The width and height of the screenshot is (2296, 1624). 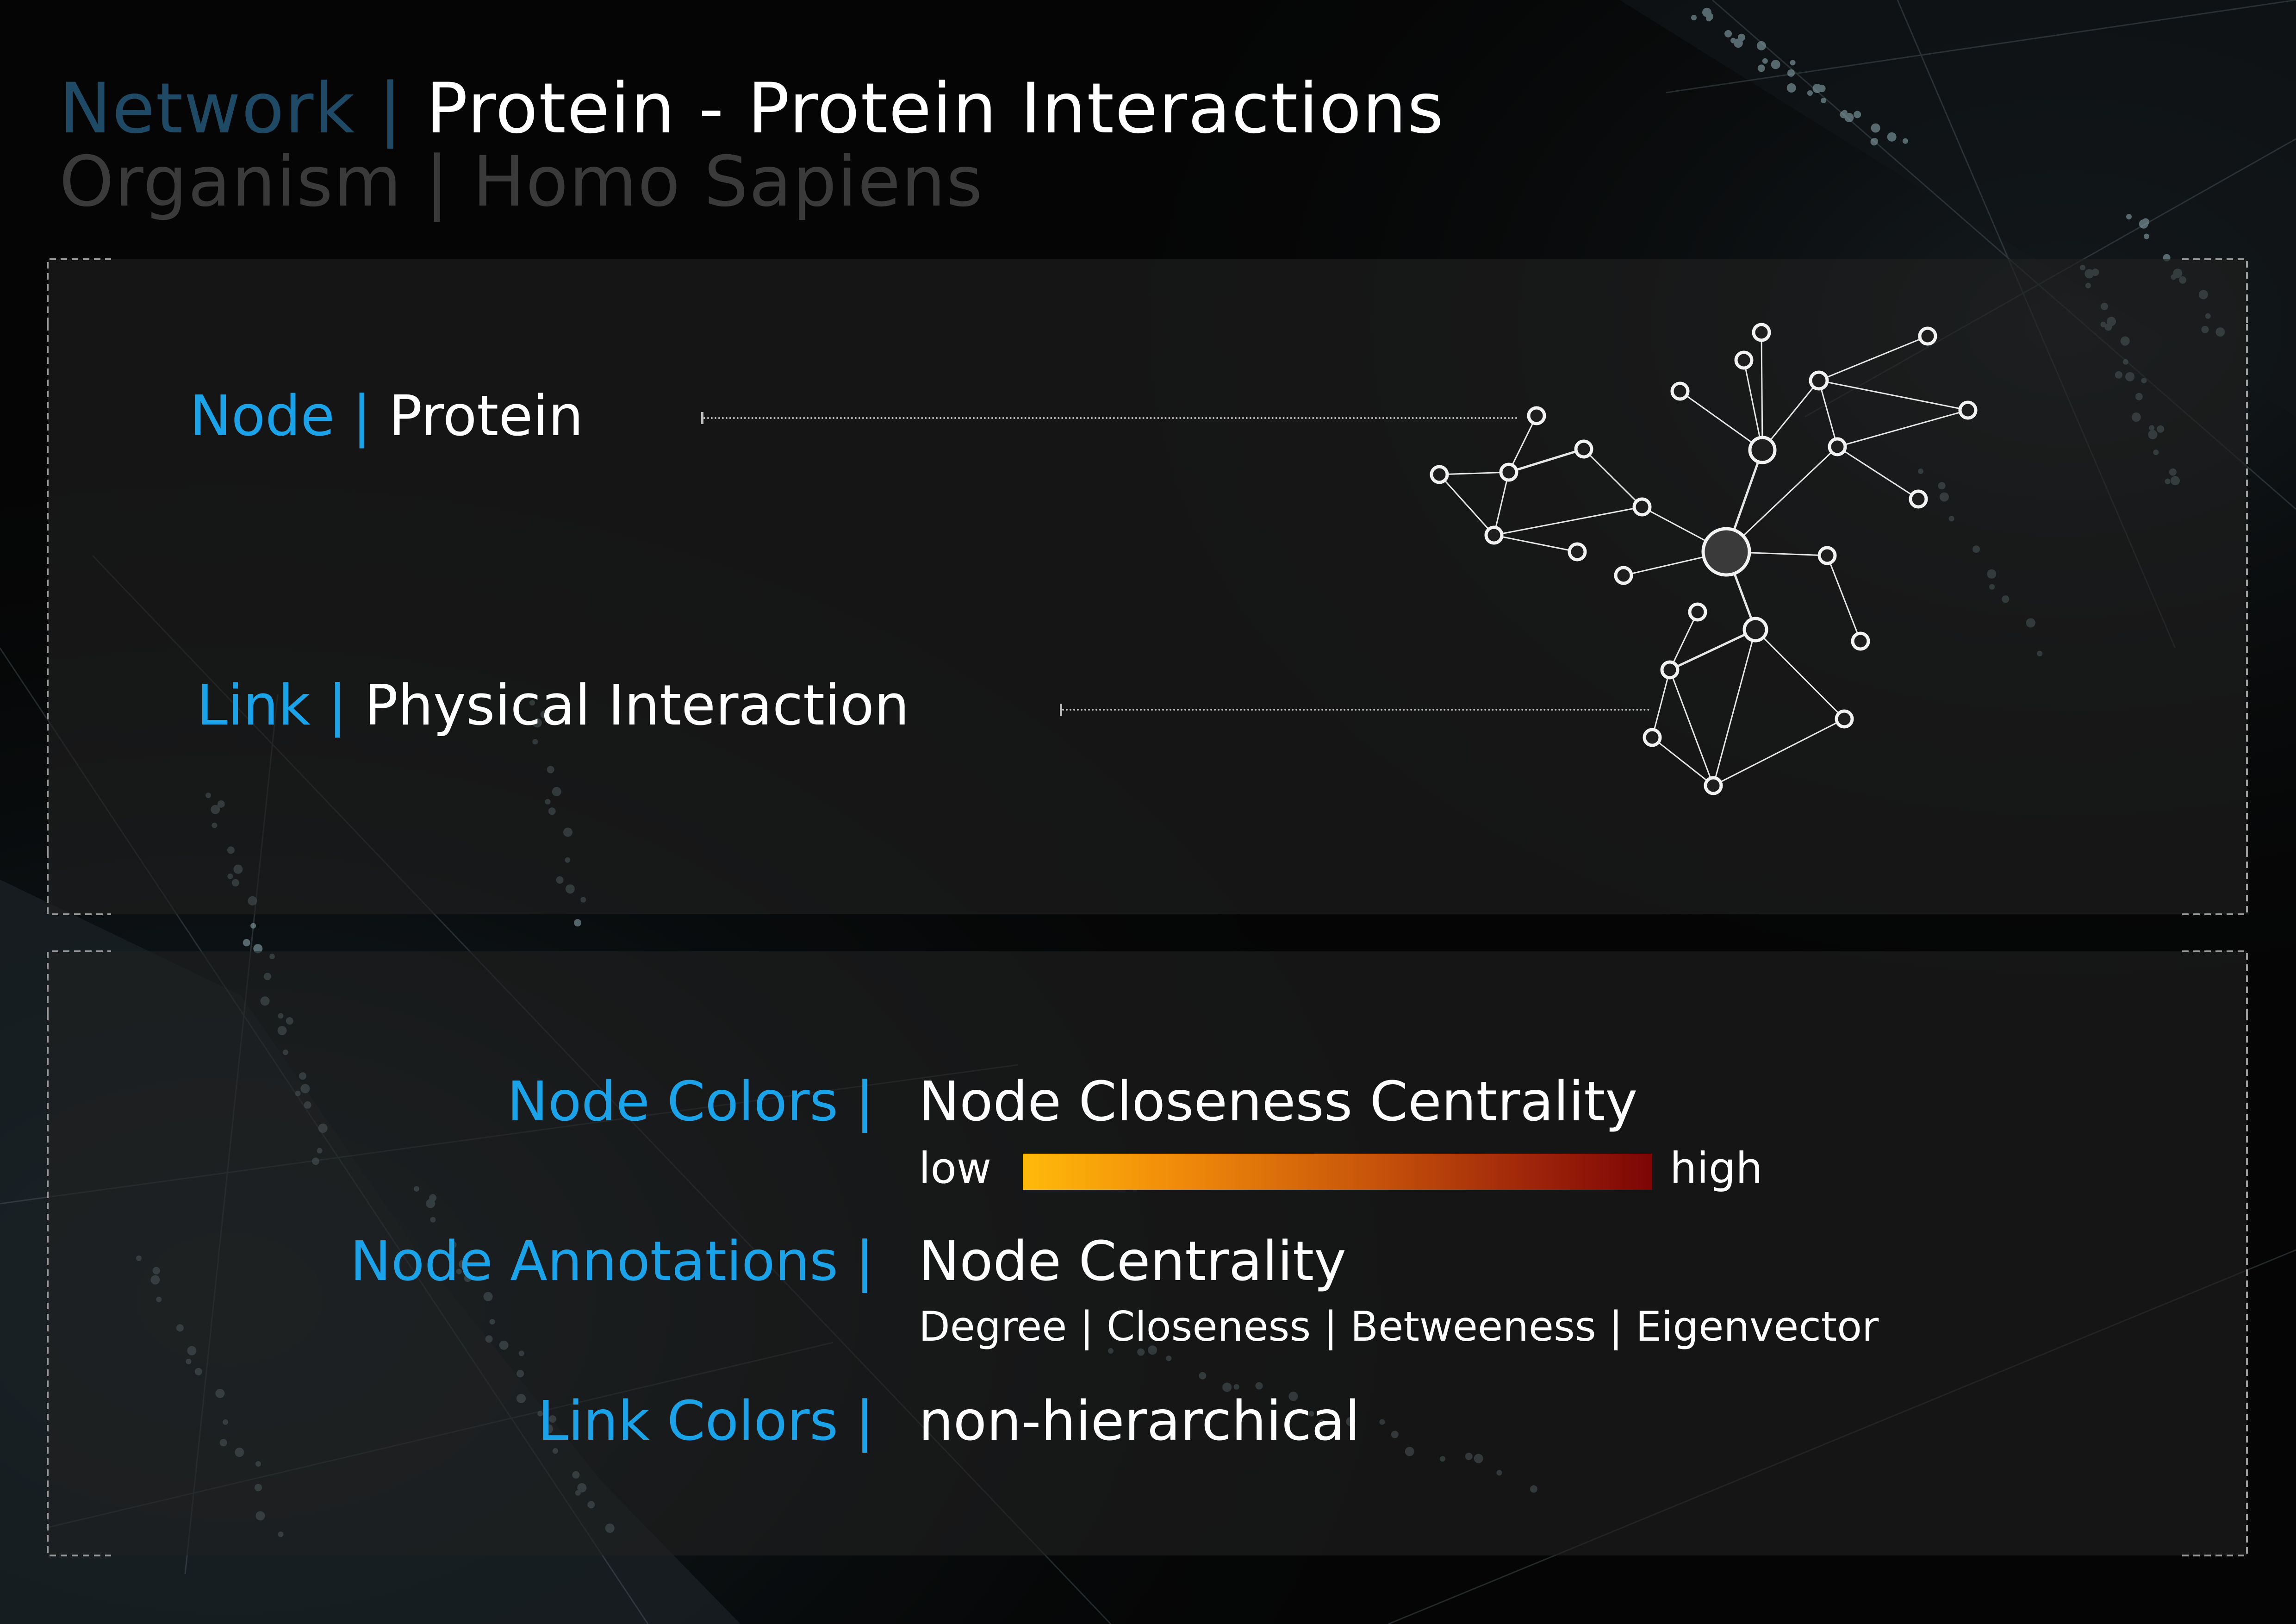 I want to click on organism-value: Homo Sapiens, so click(x=728, y=182).